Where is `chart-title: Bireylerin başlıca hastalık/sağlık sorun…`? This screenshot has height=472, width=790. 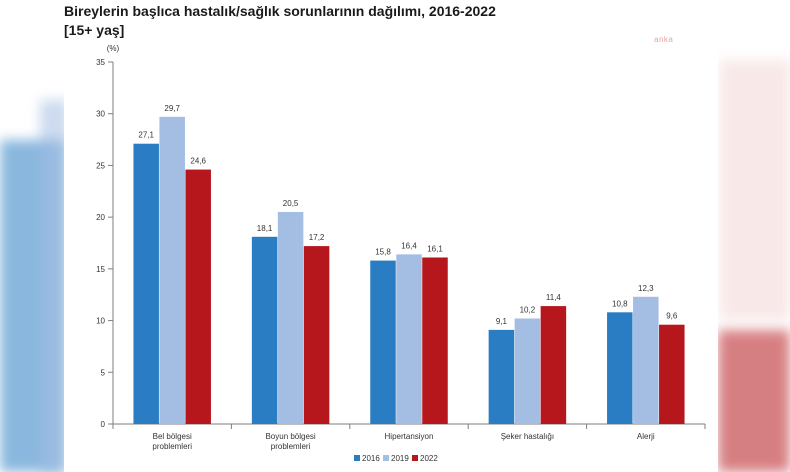 chart-title: Bireylerin başlıca hastalık/sağlık sorun… is located at coordinates (280, 11).